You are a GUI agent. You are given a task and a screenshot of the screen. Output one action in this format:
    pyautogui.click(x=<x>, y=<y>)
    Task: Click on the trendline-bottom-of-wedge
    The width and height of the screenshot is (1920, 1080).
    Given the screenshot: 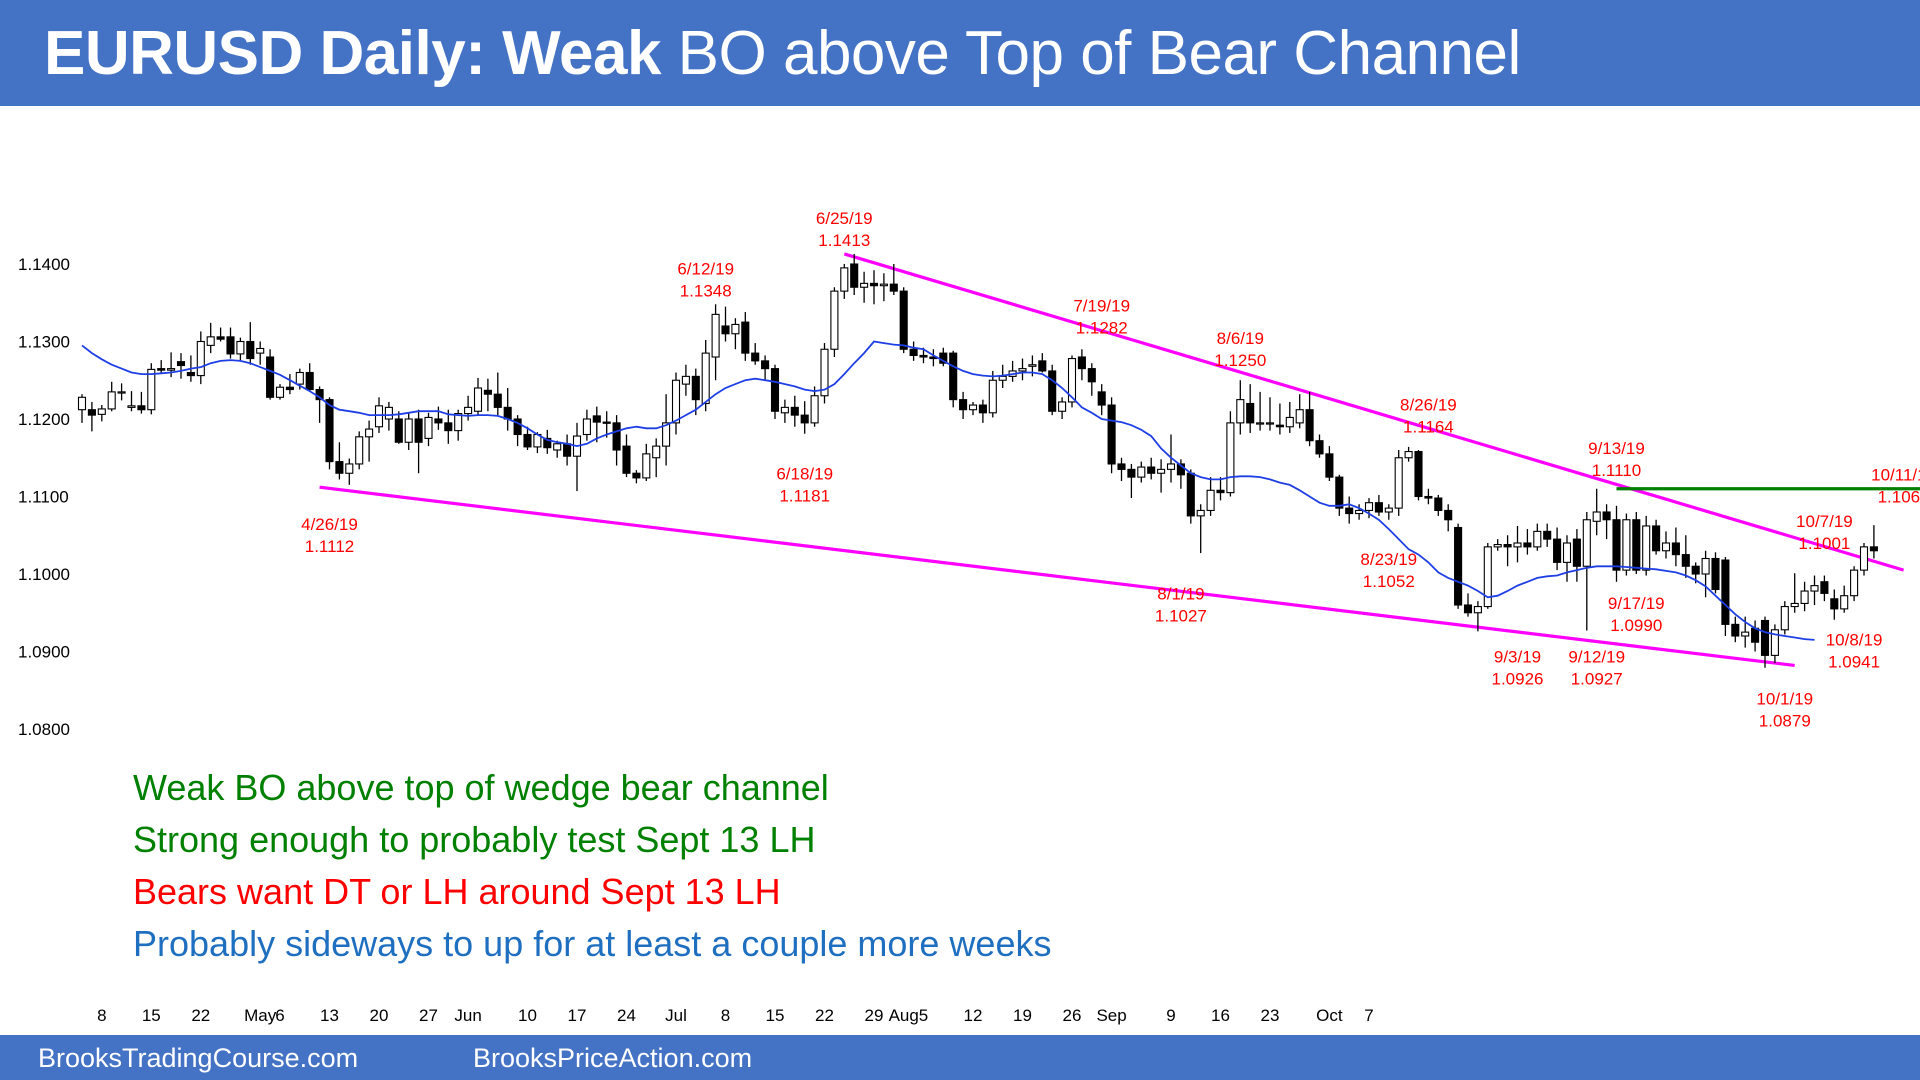 What is the action you would take?
    pyautogui.click(x=1057, y=576)
    